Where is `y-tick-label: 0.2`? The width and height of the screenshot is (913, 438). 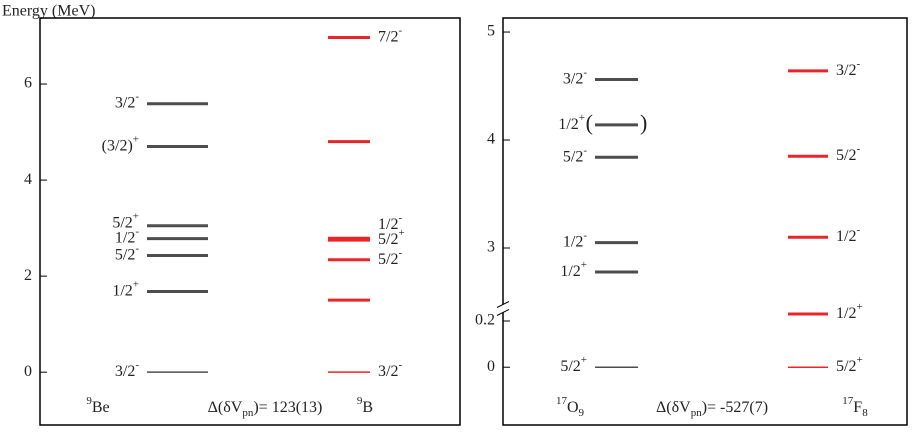
y-tick-label: 0.2 is located at coordinates (485, 320).